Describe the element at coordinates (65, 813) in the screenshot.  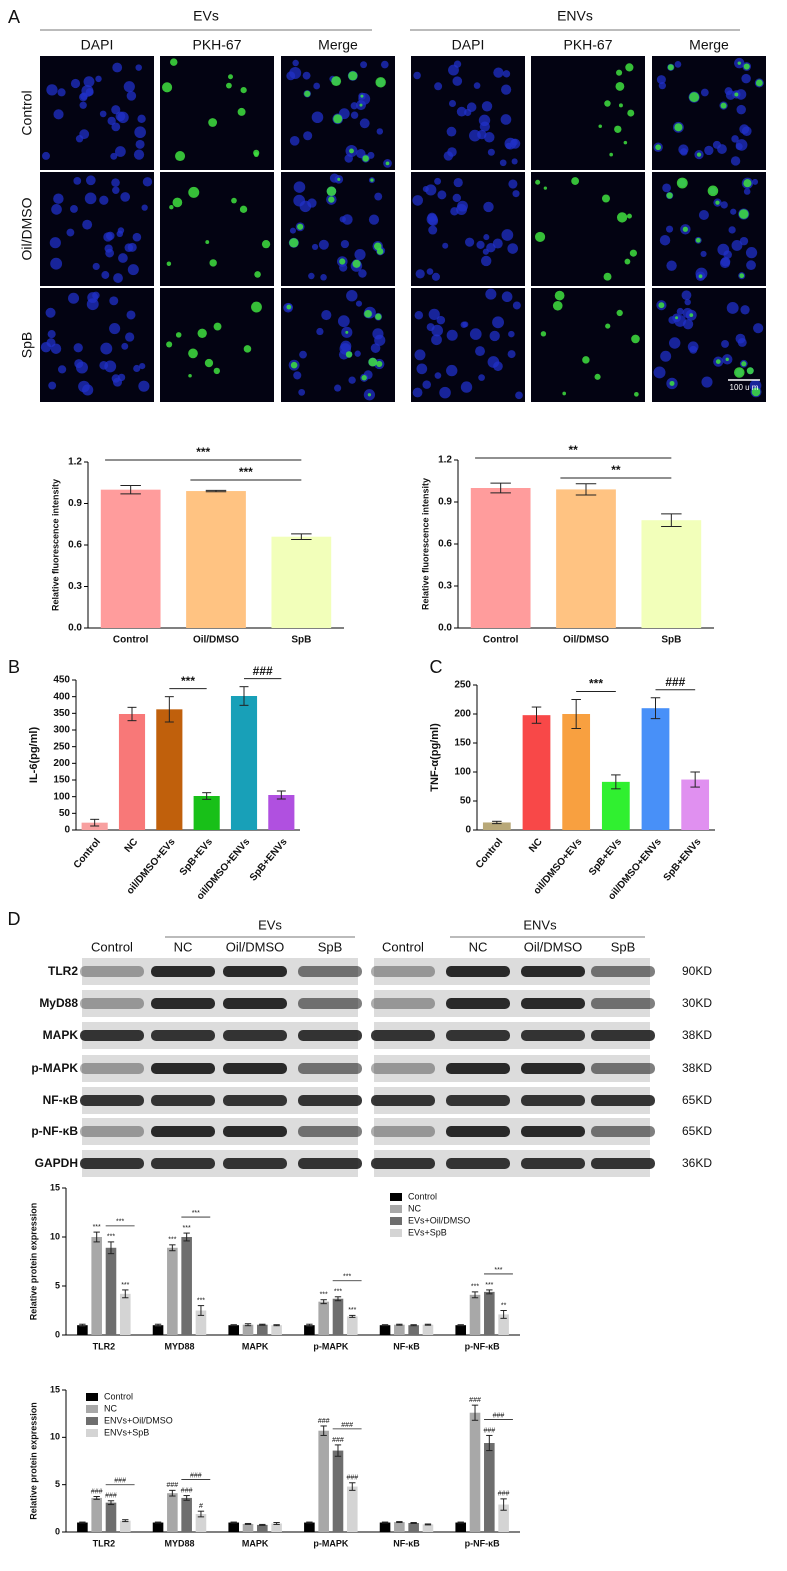
I see `y-tick-label: 50` at that location.